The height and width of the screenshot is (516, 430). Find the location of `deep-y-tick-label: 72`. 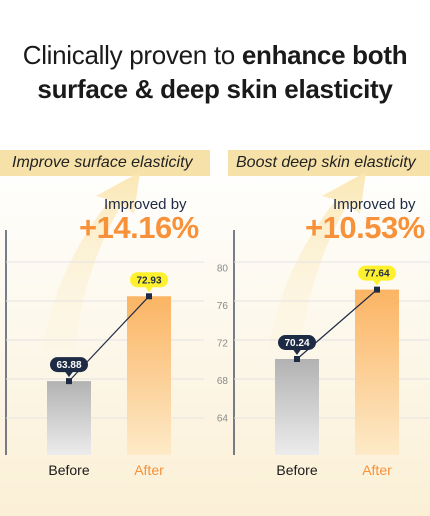

deep-y-tick-label: 72 is located at coordinates (223, 344).